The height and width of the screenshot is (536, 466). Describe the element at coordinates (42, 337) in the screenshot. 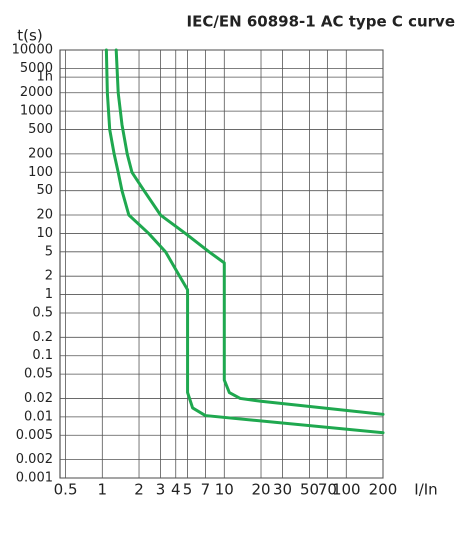

I see `y-tick-label: 0.2` at that location.